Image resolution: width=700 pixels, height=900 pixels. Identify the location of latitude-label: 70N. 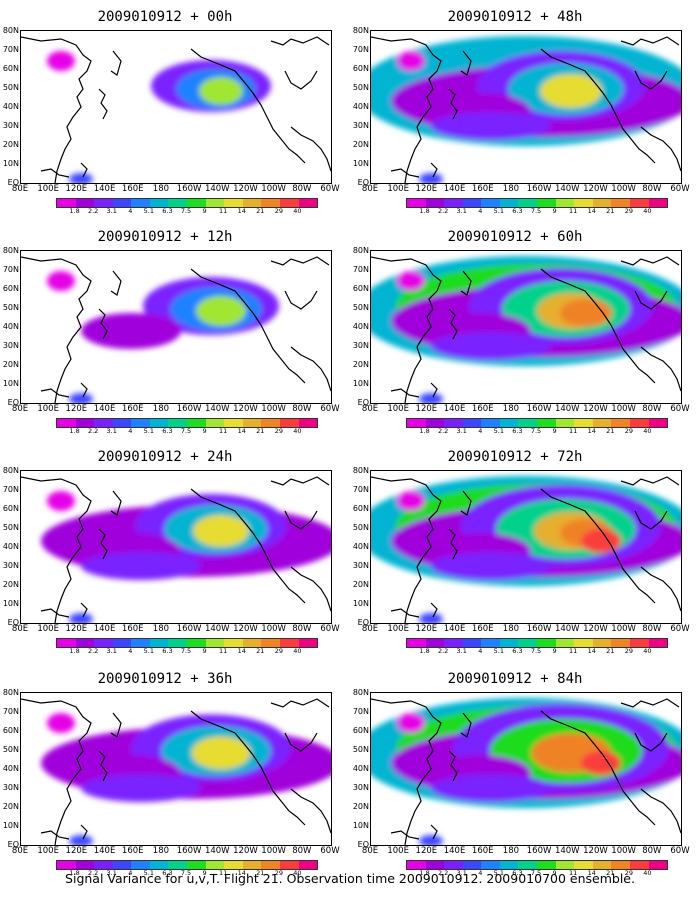
(10, 49).